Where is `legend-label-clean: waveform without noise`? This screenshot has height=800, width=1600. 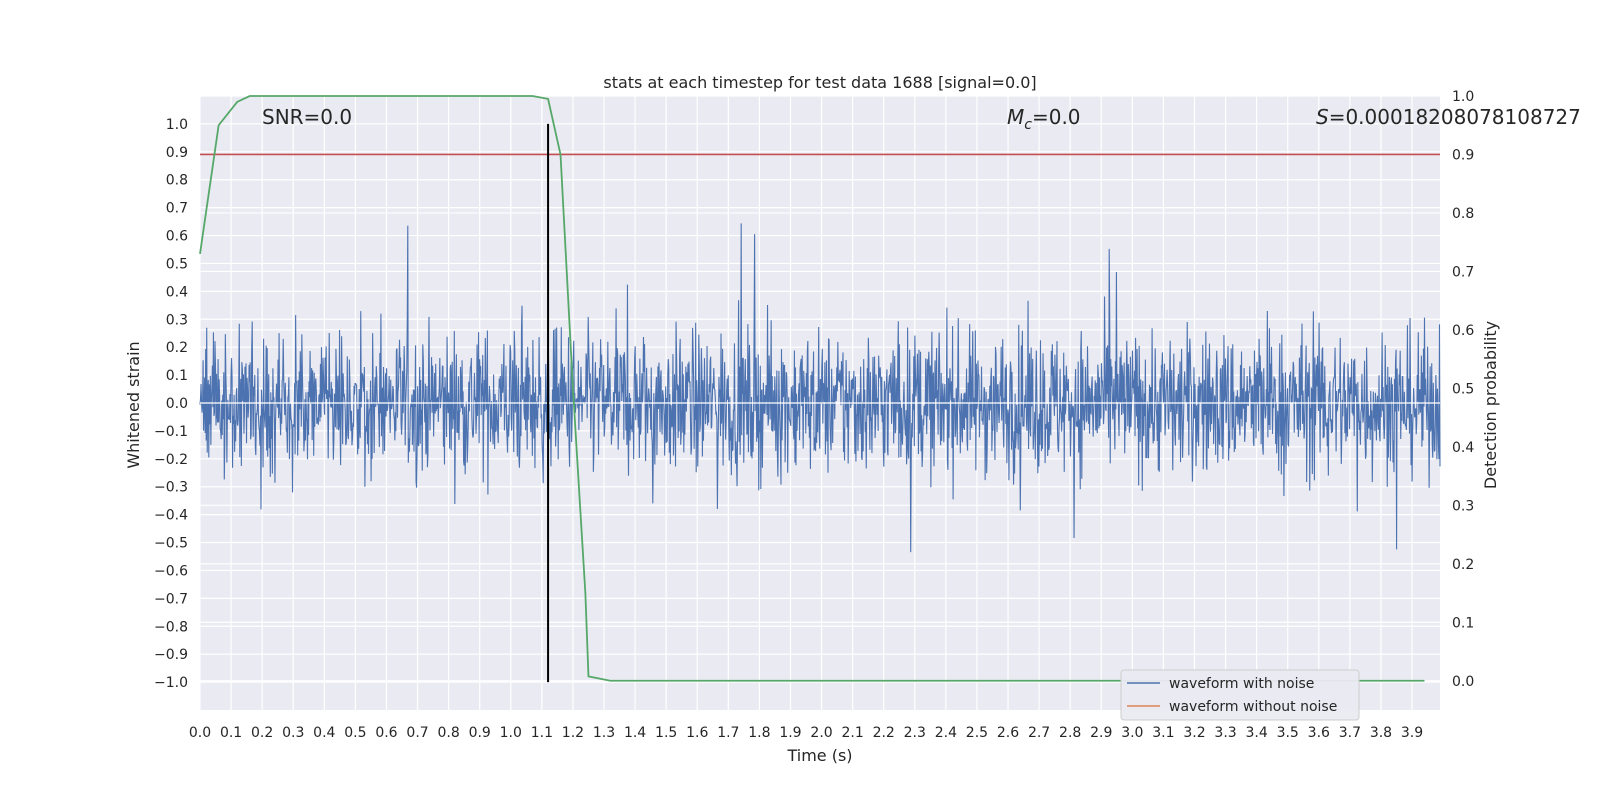
legend-label-clean: waveform without noise is located at coordinates (1253, 707).